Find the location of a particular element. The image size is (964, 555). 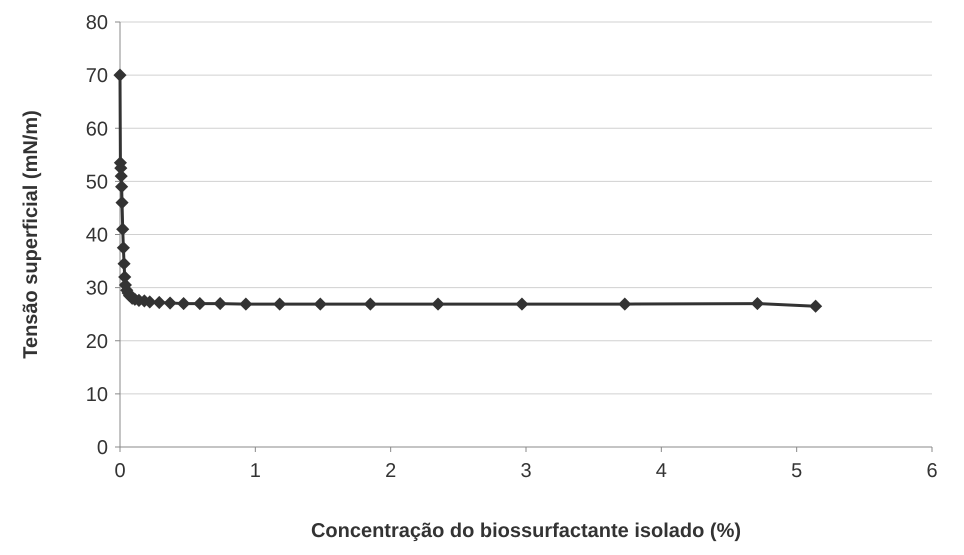

x-tick-label: 3 is located at coordinates (526, 471).